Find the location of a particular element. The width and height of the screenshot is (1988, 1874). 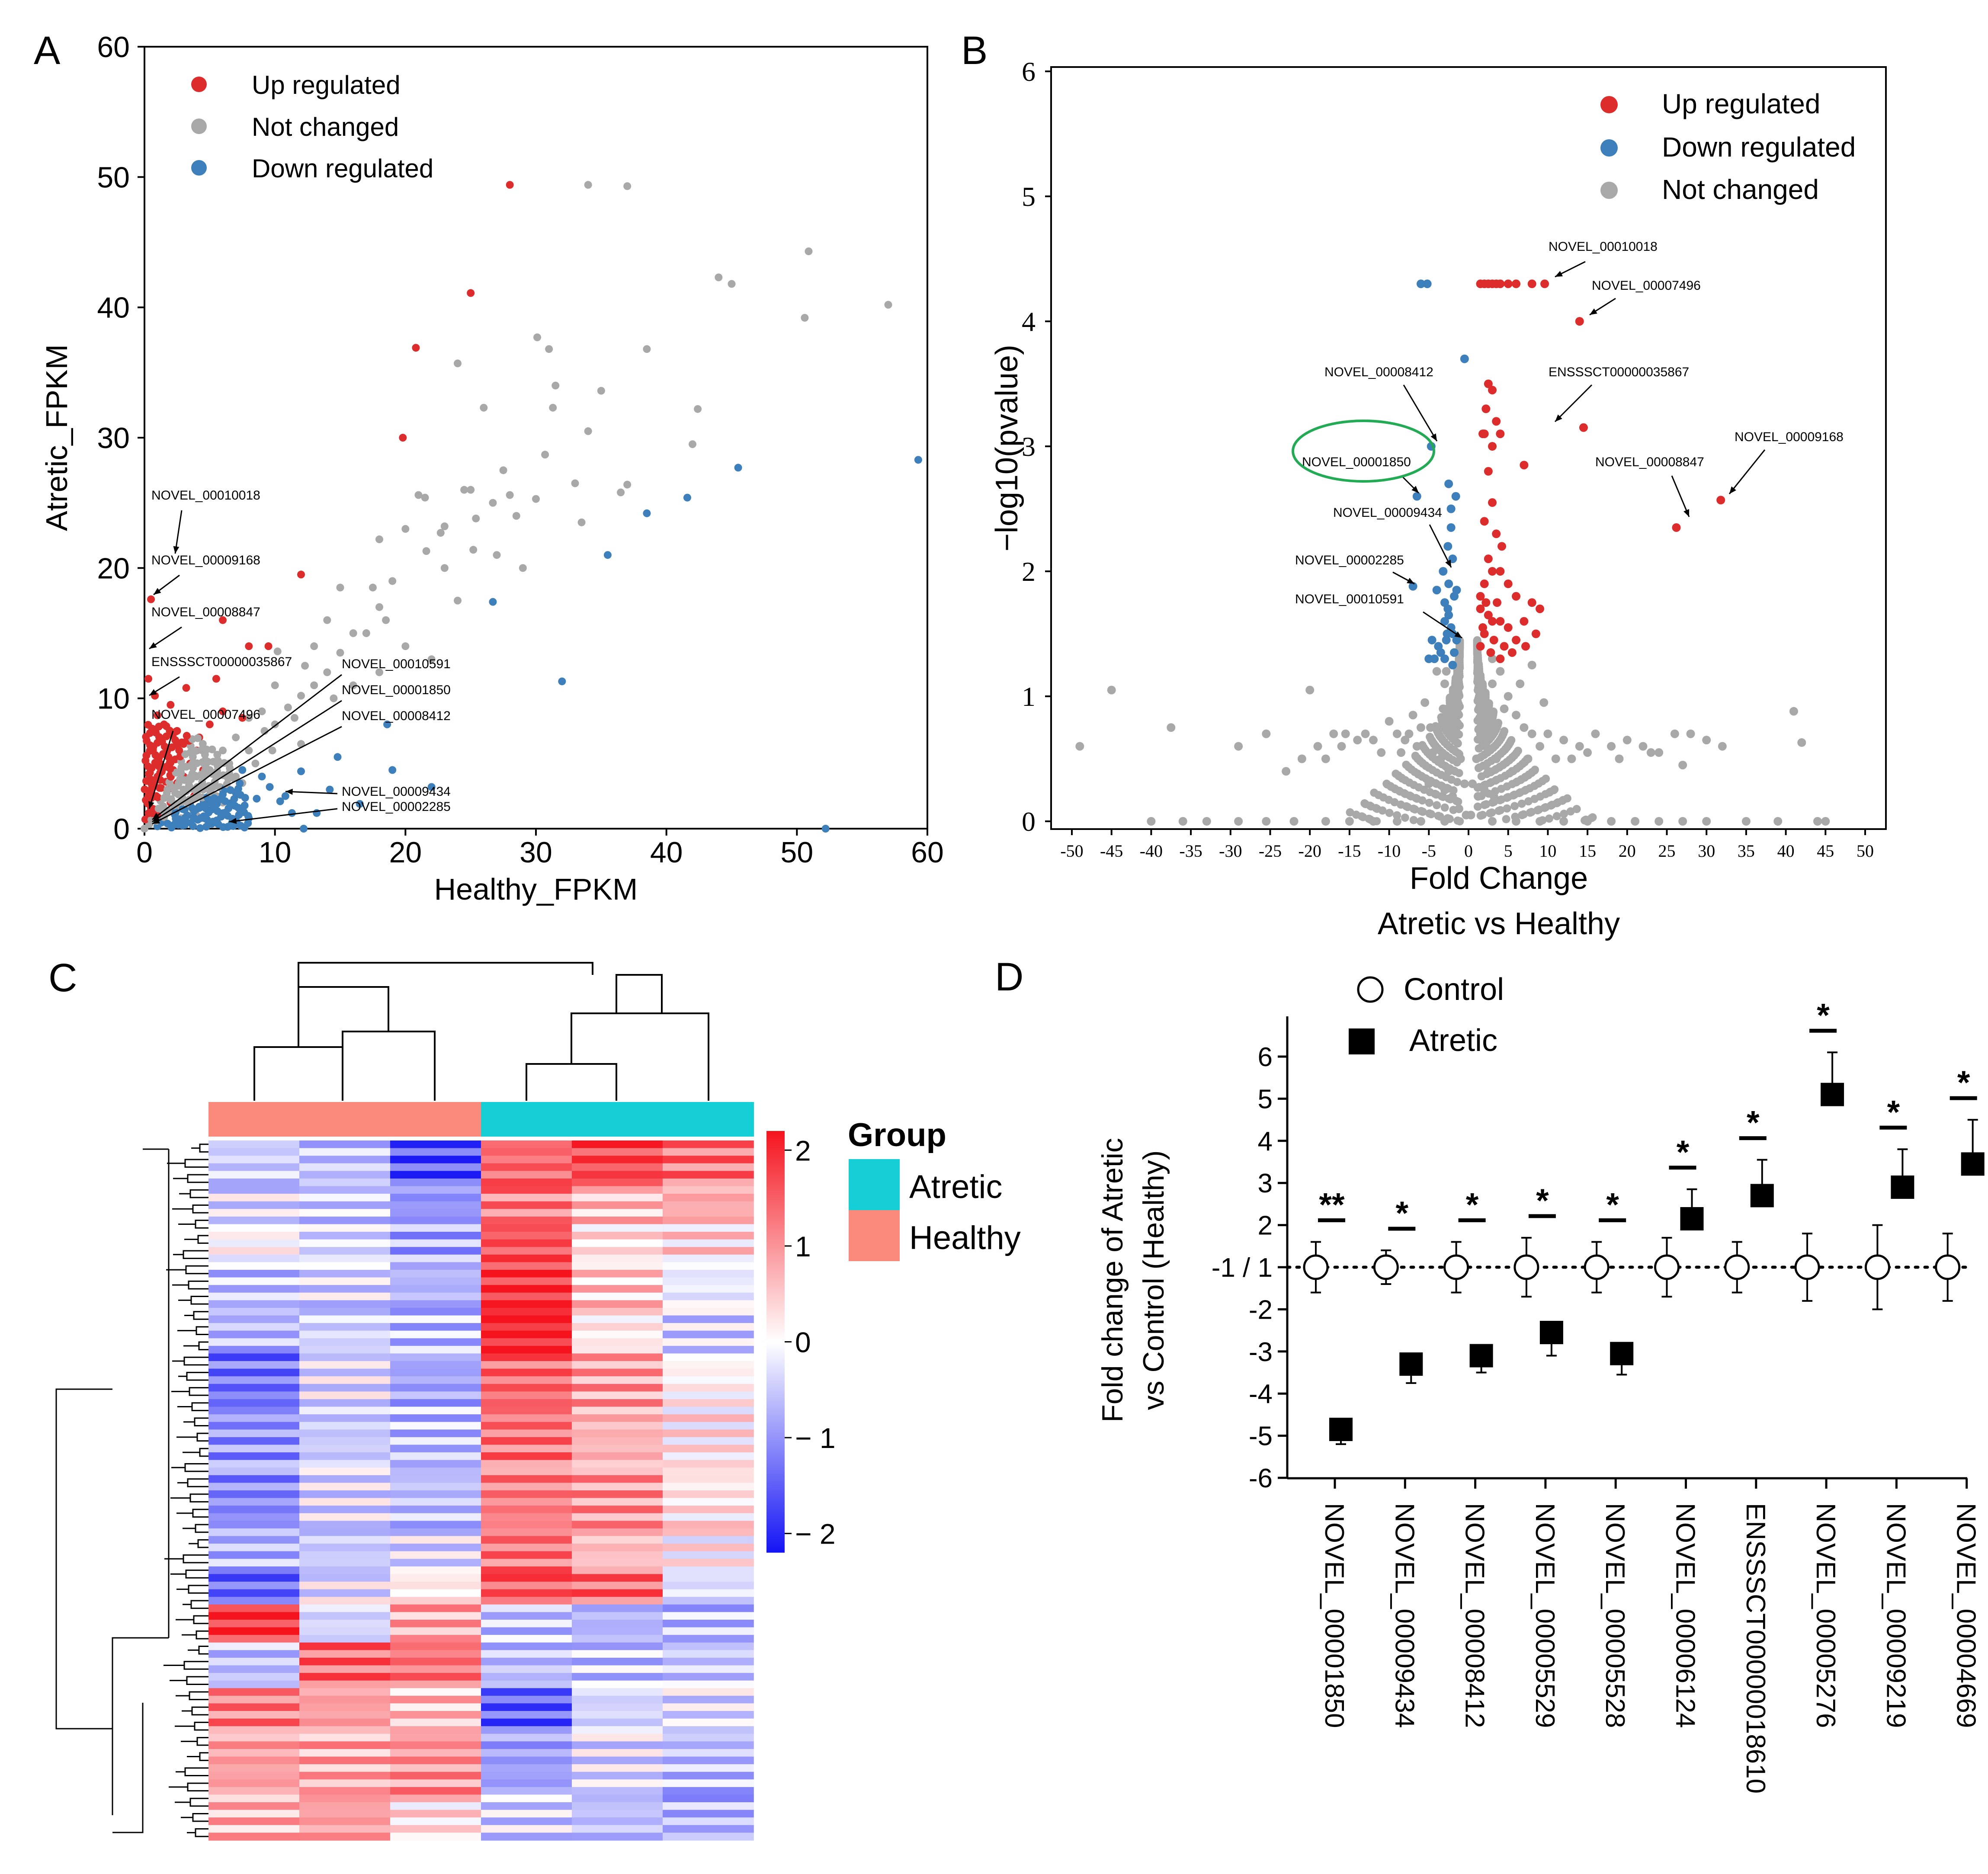

panel-b-annotation-label: NOVEL_00001850 is located at coordinates (1356, 462).